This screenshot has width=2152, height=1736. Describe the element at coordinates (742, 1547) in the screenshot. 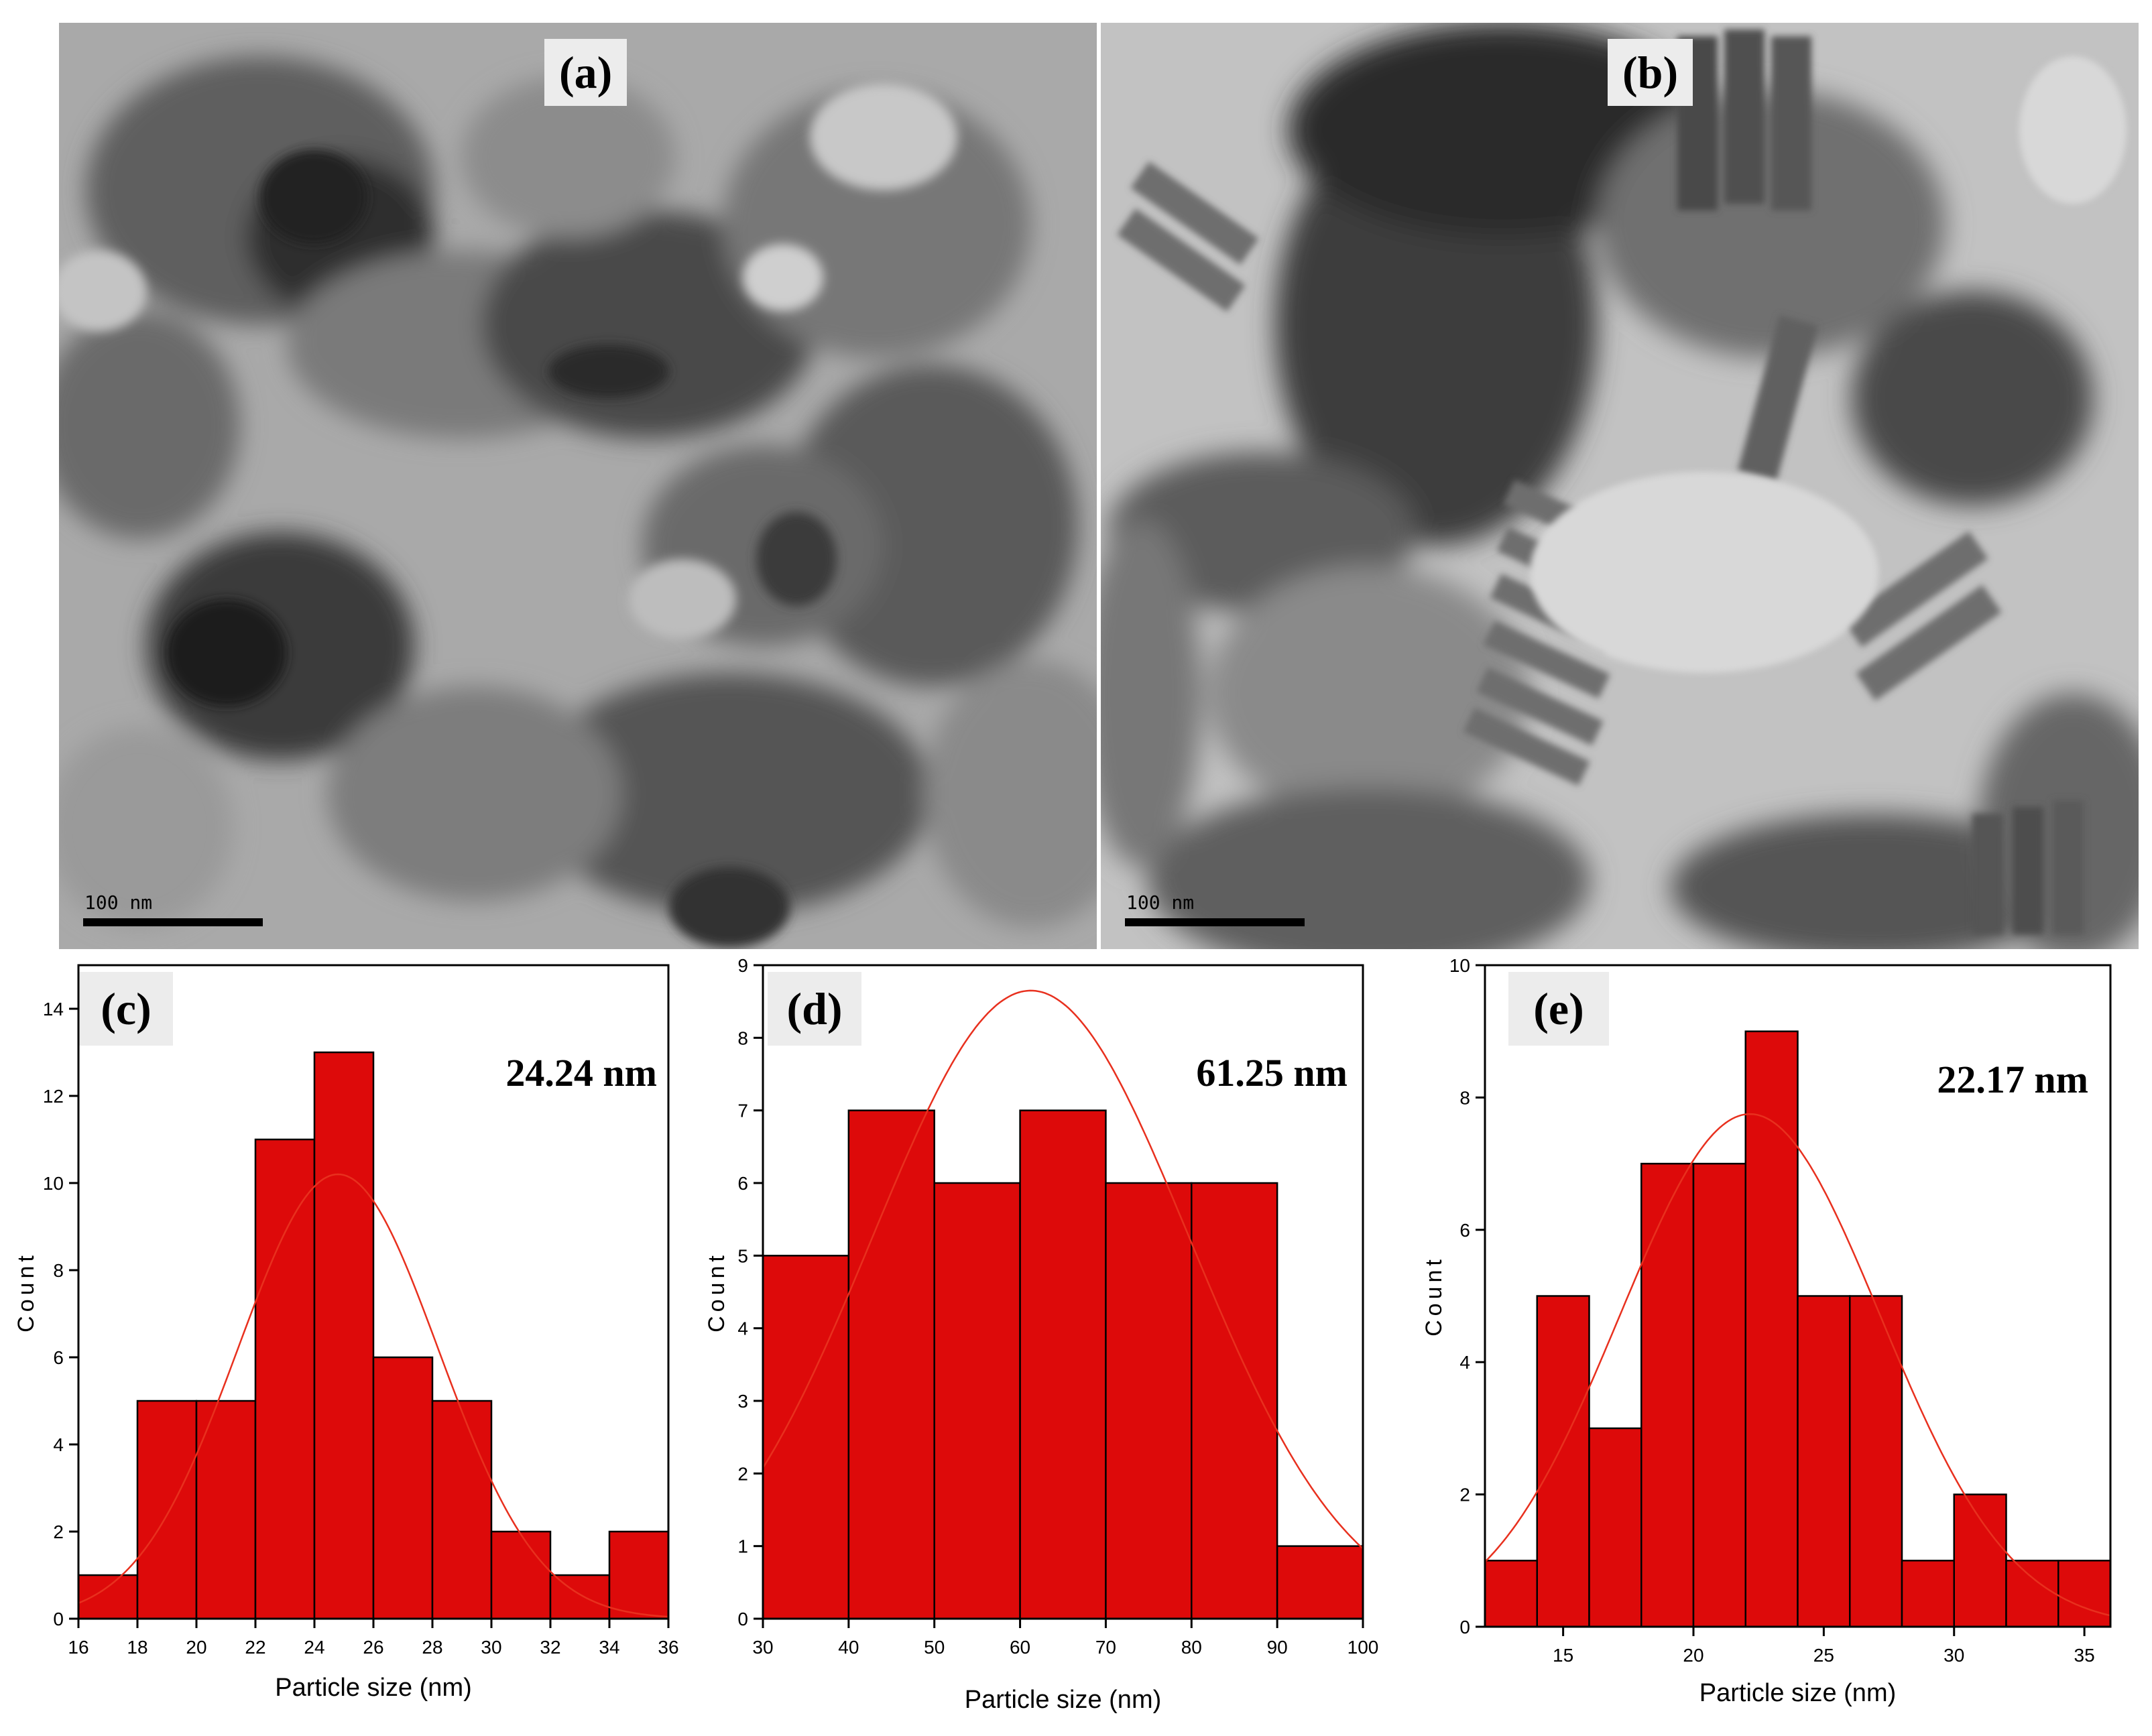

I see `y-tick-label: 1` at that location.